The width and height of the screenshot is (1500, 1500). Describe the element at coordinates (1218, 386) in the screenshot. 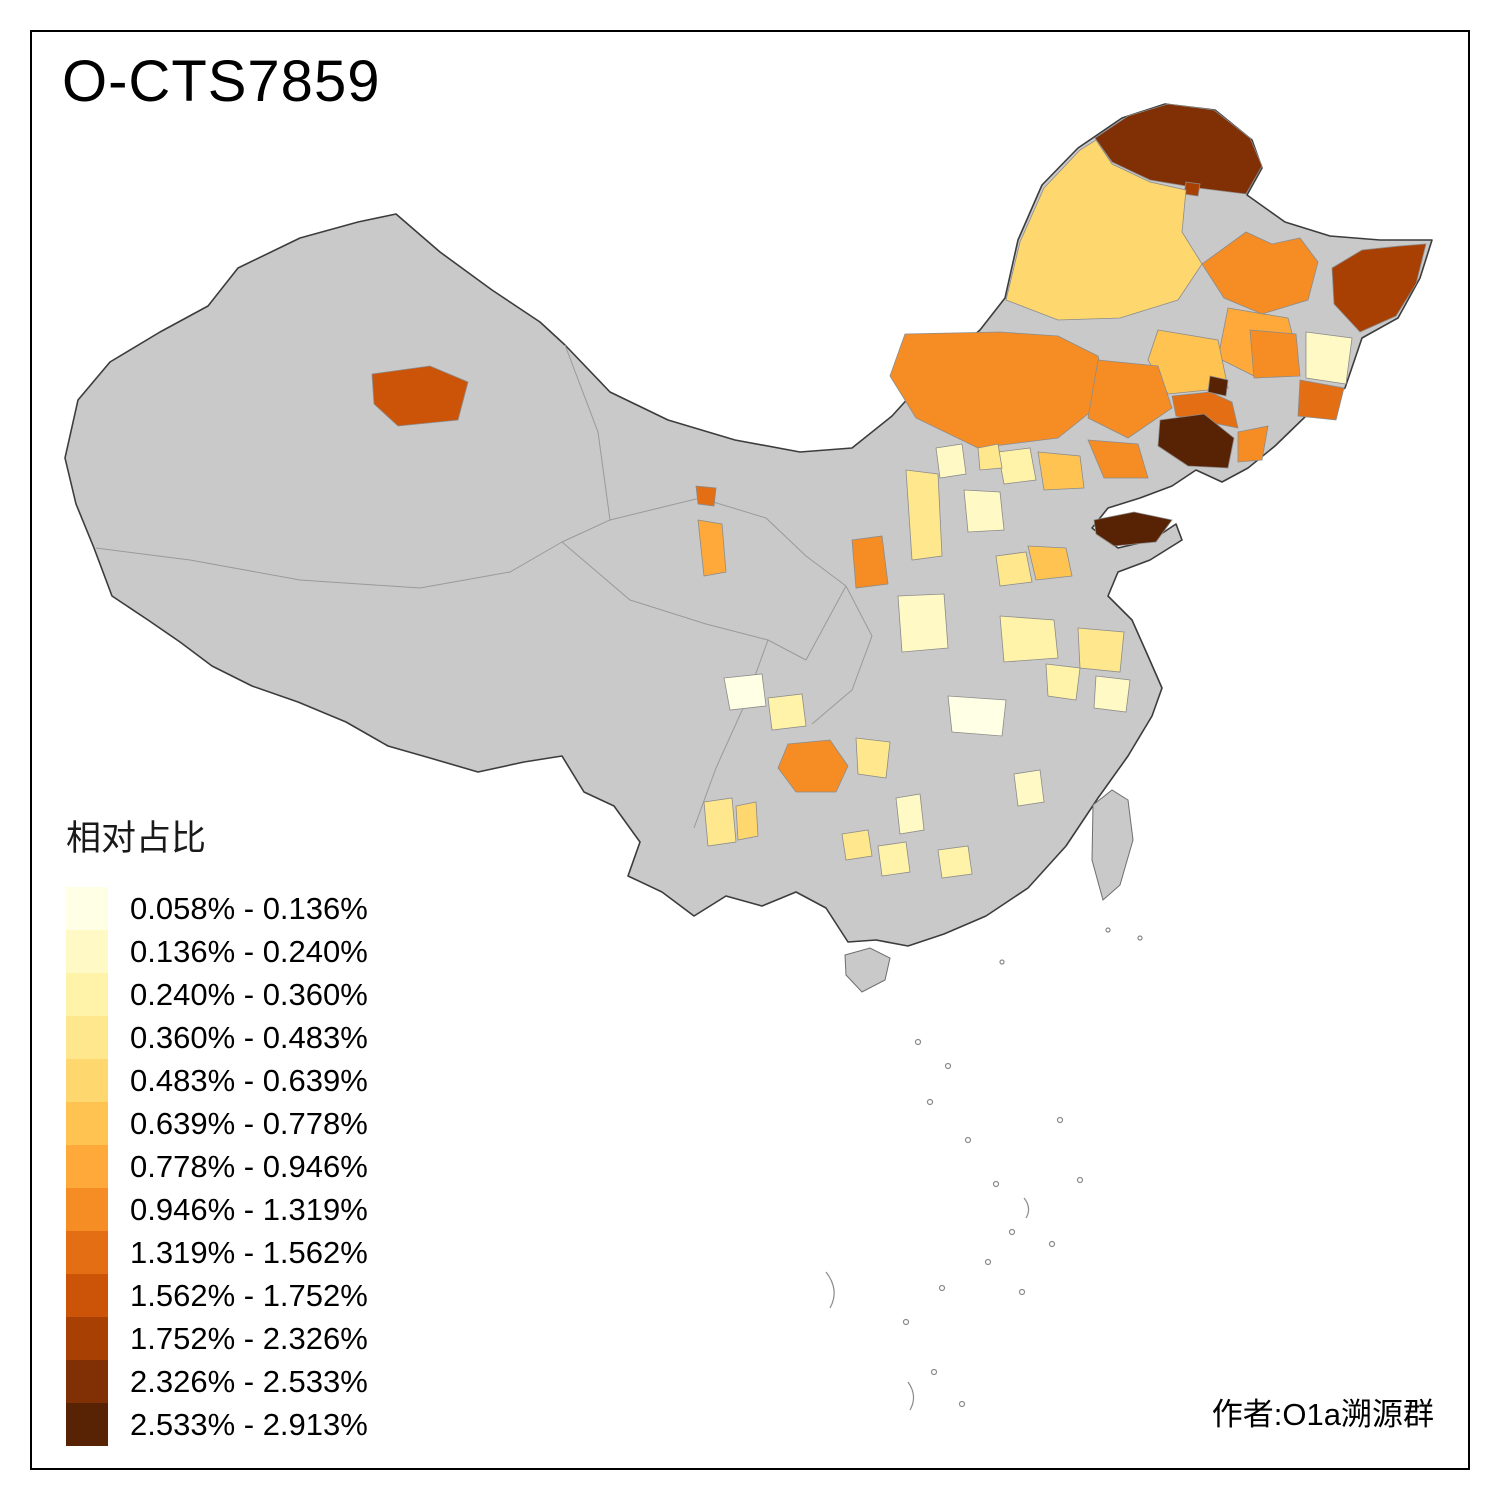

I see `map-region-benxi-dark-dot` at that location.